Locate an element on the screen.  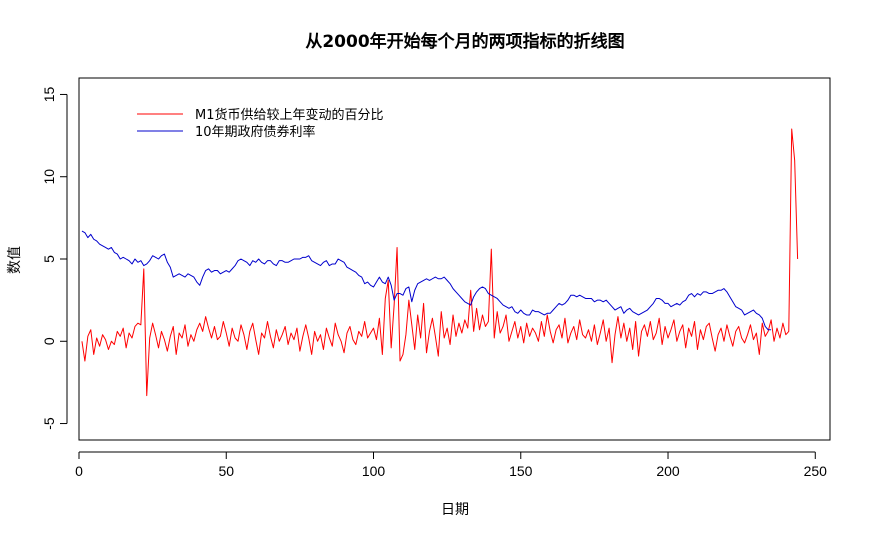
x-tick-label: 250 is located at coordinates (816, 471).